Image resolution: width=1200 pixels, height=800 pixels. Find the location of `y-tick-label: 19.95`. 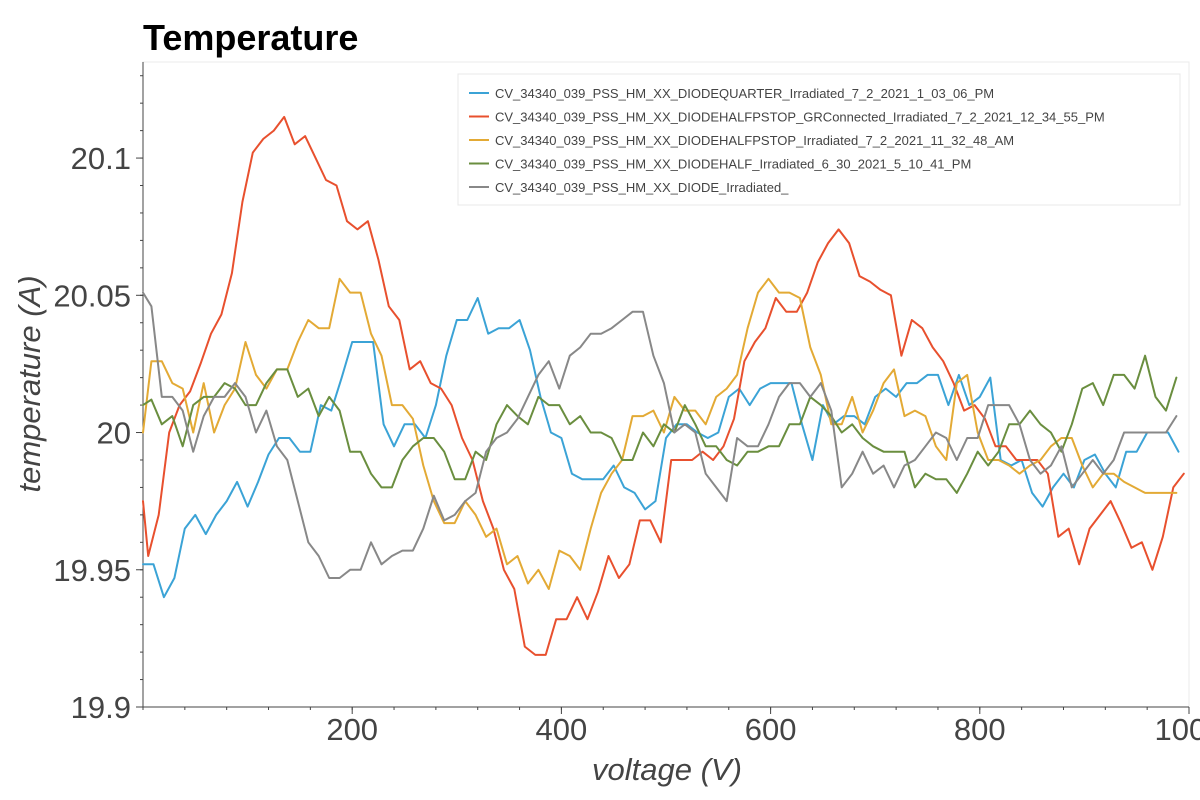

y-tick-label: 19.95 is located at coordinates (92, 570).